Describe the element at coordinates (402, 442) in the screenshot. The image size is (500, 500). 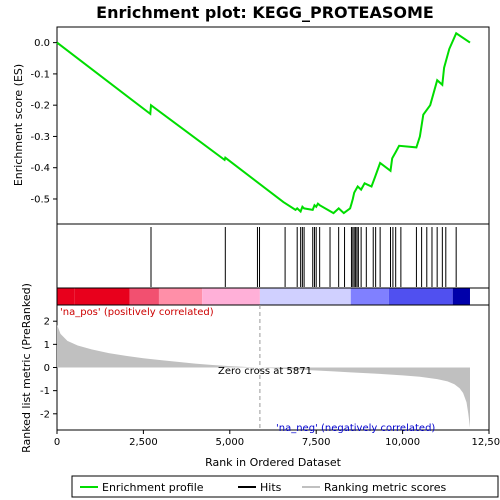
I see `x-tick-label: 10,000` at that location.